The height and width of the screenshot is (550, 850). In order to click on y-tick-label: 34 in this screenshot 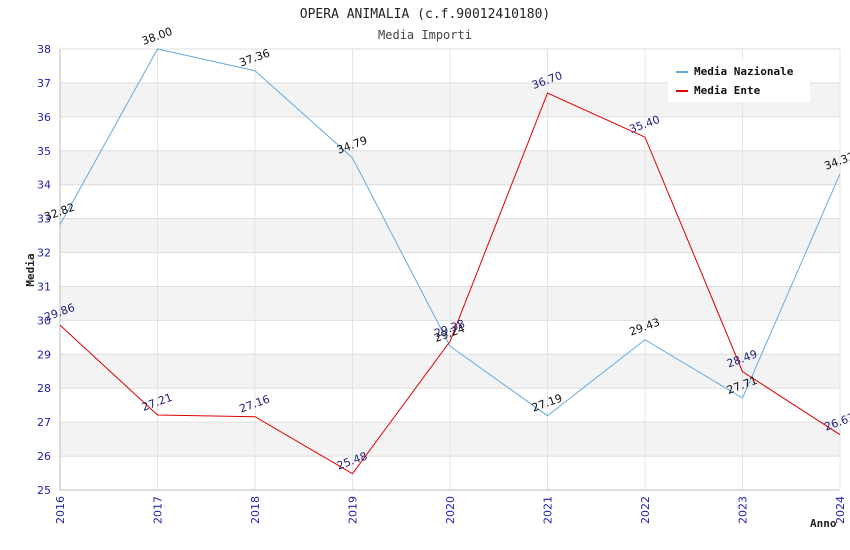, I will do `click(44, 185)`.